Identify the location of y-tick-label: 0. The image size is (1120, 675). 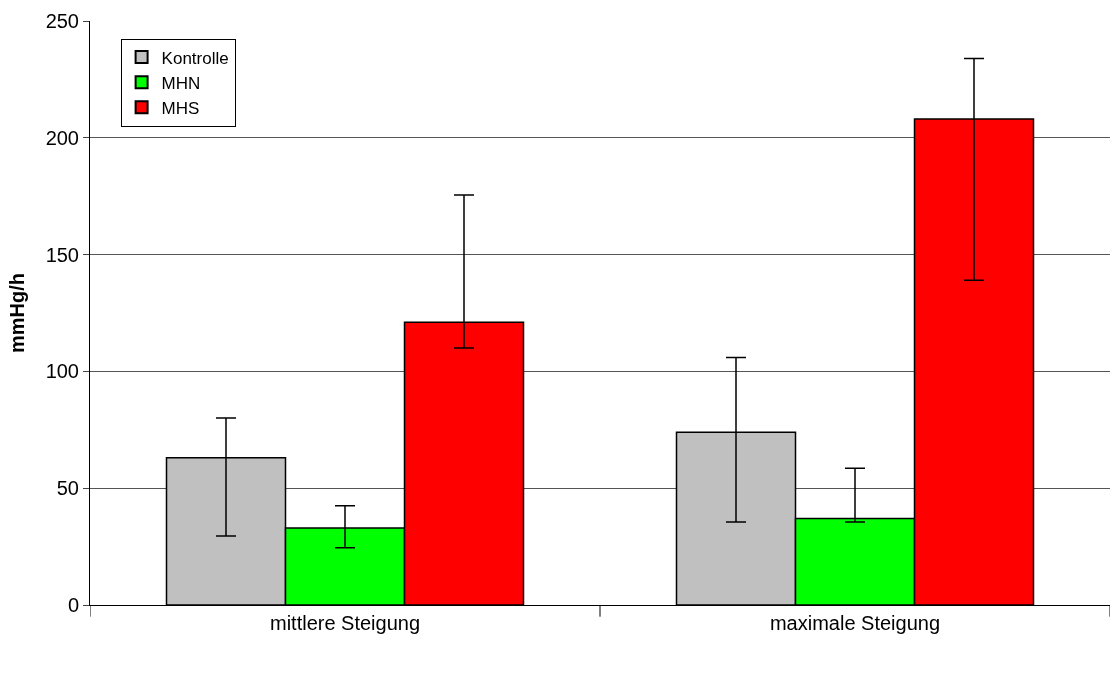
(73, 605).